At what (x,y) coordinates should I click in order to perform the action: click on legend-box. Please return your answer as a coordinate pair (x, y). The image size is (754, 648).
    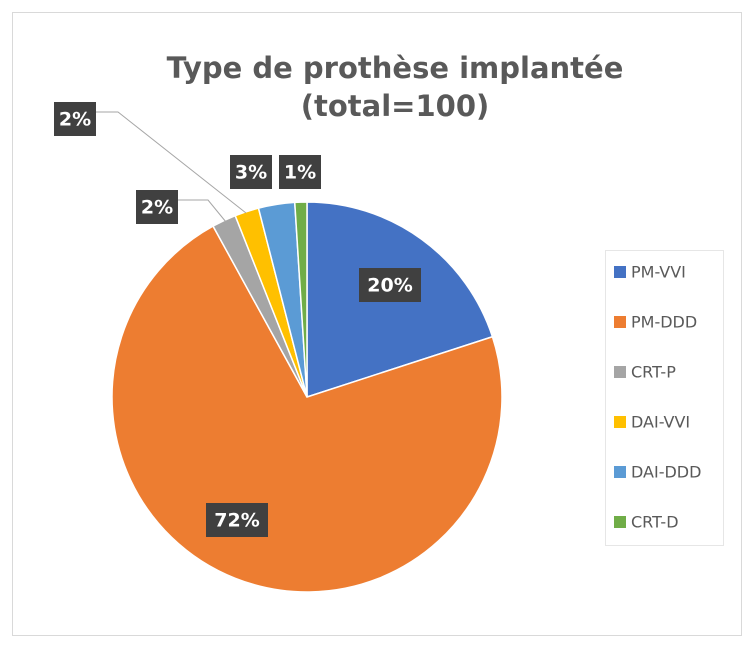
    Looking at the image, I should click on (664, 398).